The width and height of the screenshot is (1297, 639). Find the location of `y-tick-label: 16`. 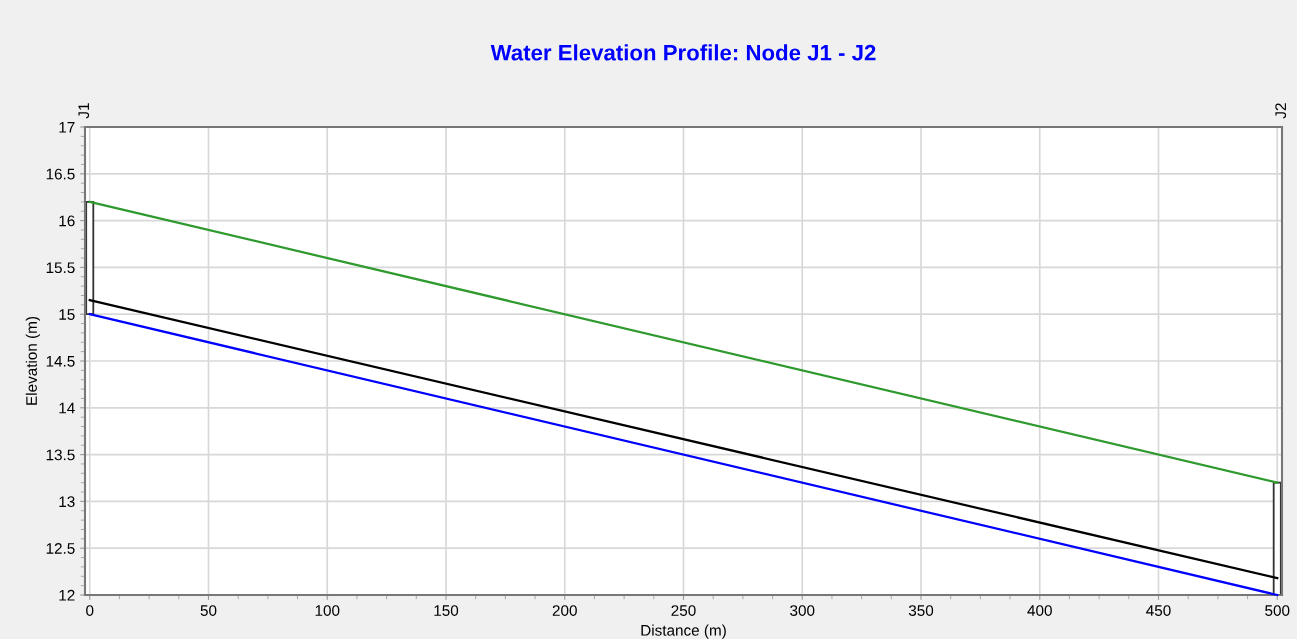

y-tick-label: 16 is located at coordinates (67, 221).